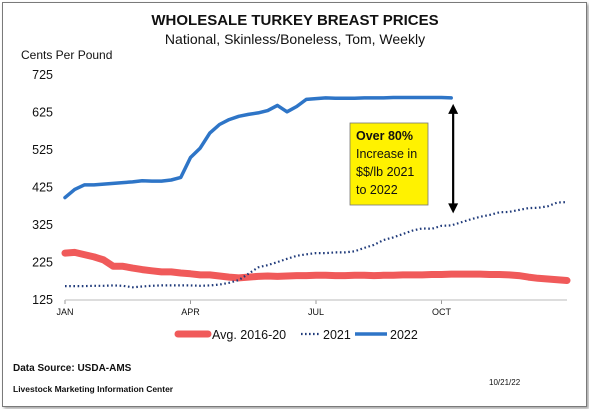  Describe the element at coordinates (442, 312) in the screenshot. I see `x-tick-label: OCT` at that location.